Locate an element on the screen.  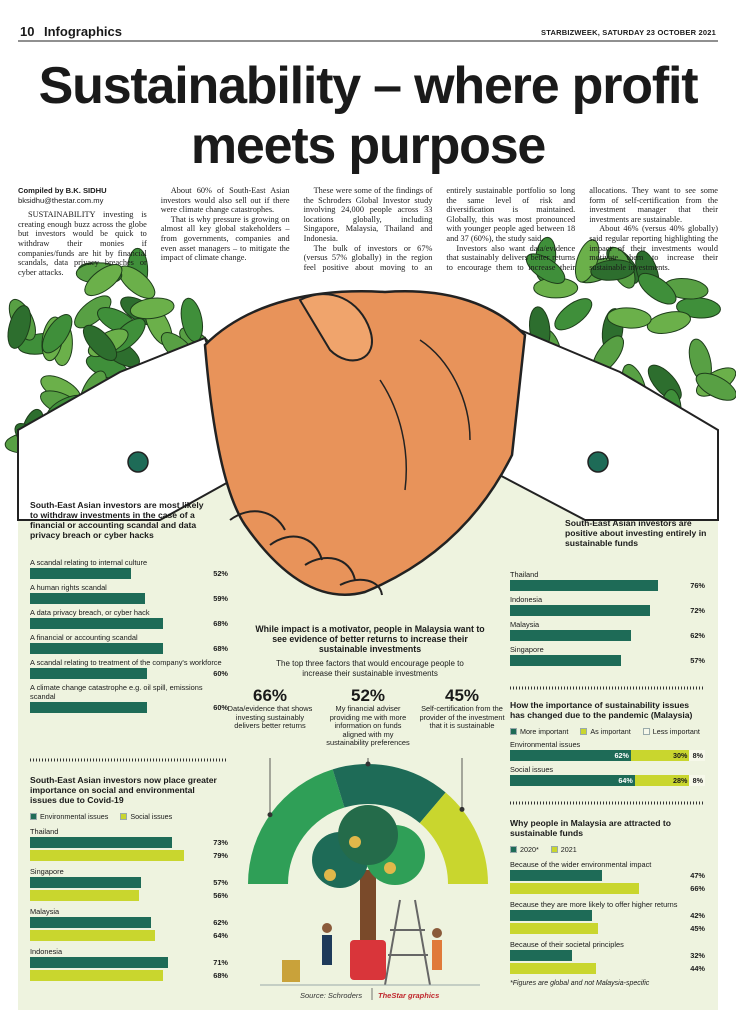
bar-row: 42% is located at coordinates (607, 915).